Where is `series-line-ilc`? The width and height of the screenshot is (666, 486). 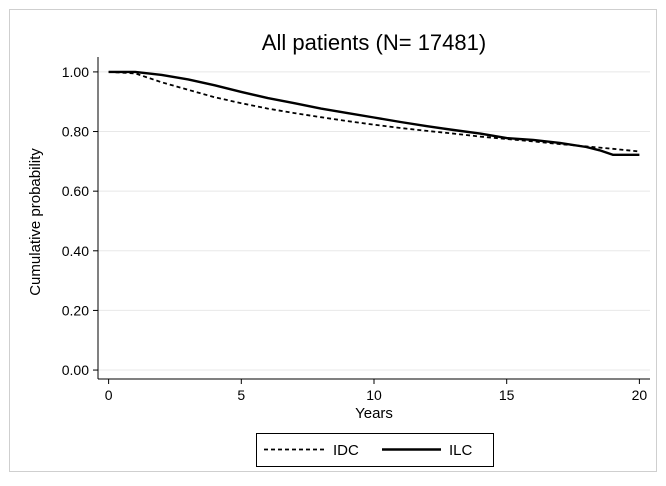 series-line-ilc is located at coordinates (374, 113).